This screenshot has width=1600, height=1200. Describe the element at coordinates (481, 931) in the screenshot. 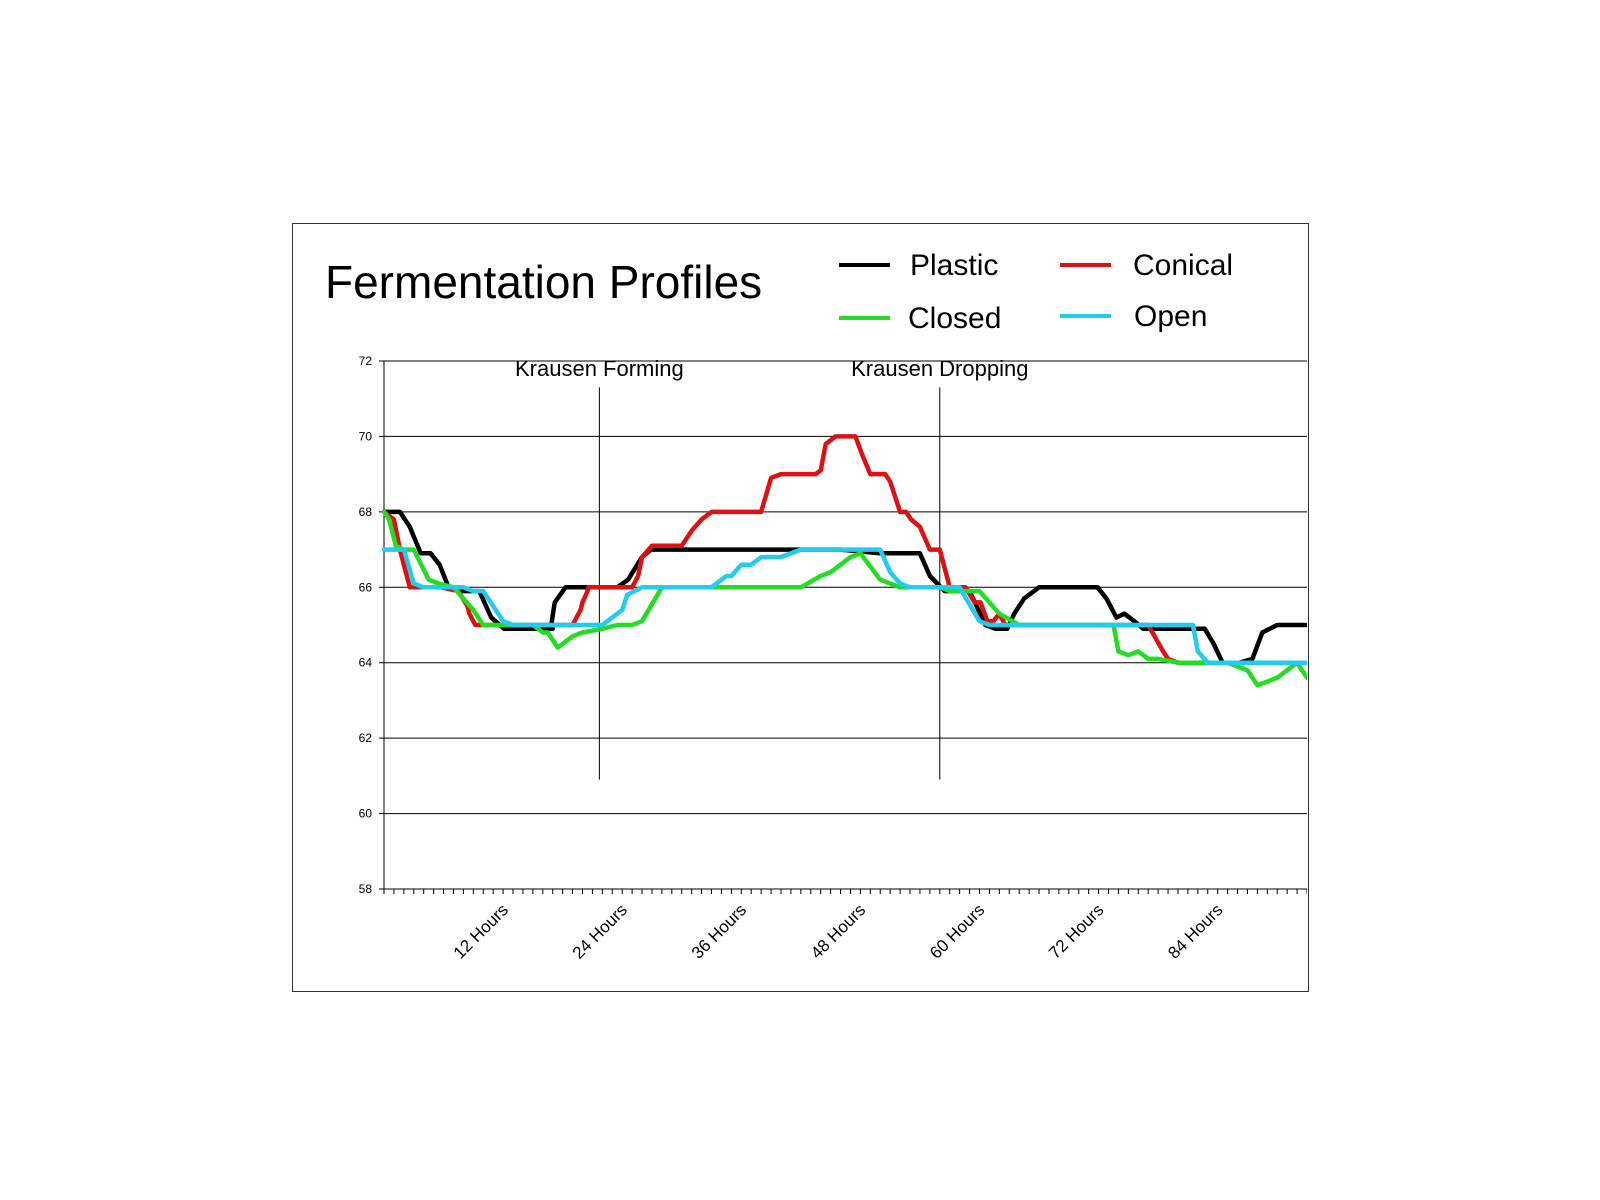

I see `x-tick-label-12: 12 Hours` at that location.